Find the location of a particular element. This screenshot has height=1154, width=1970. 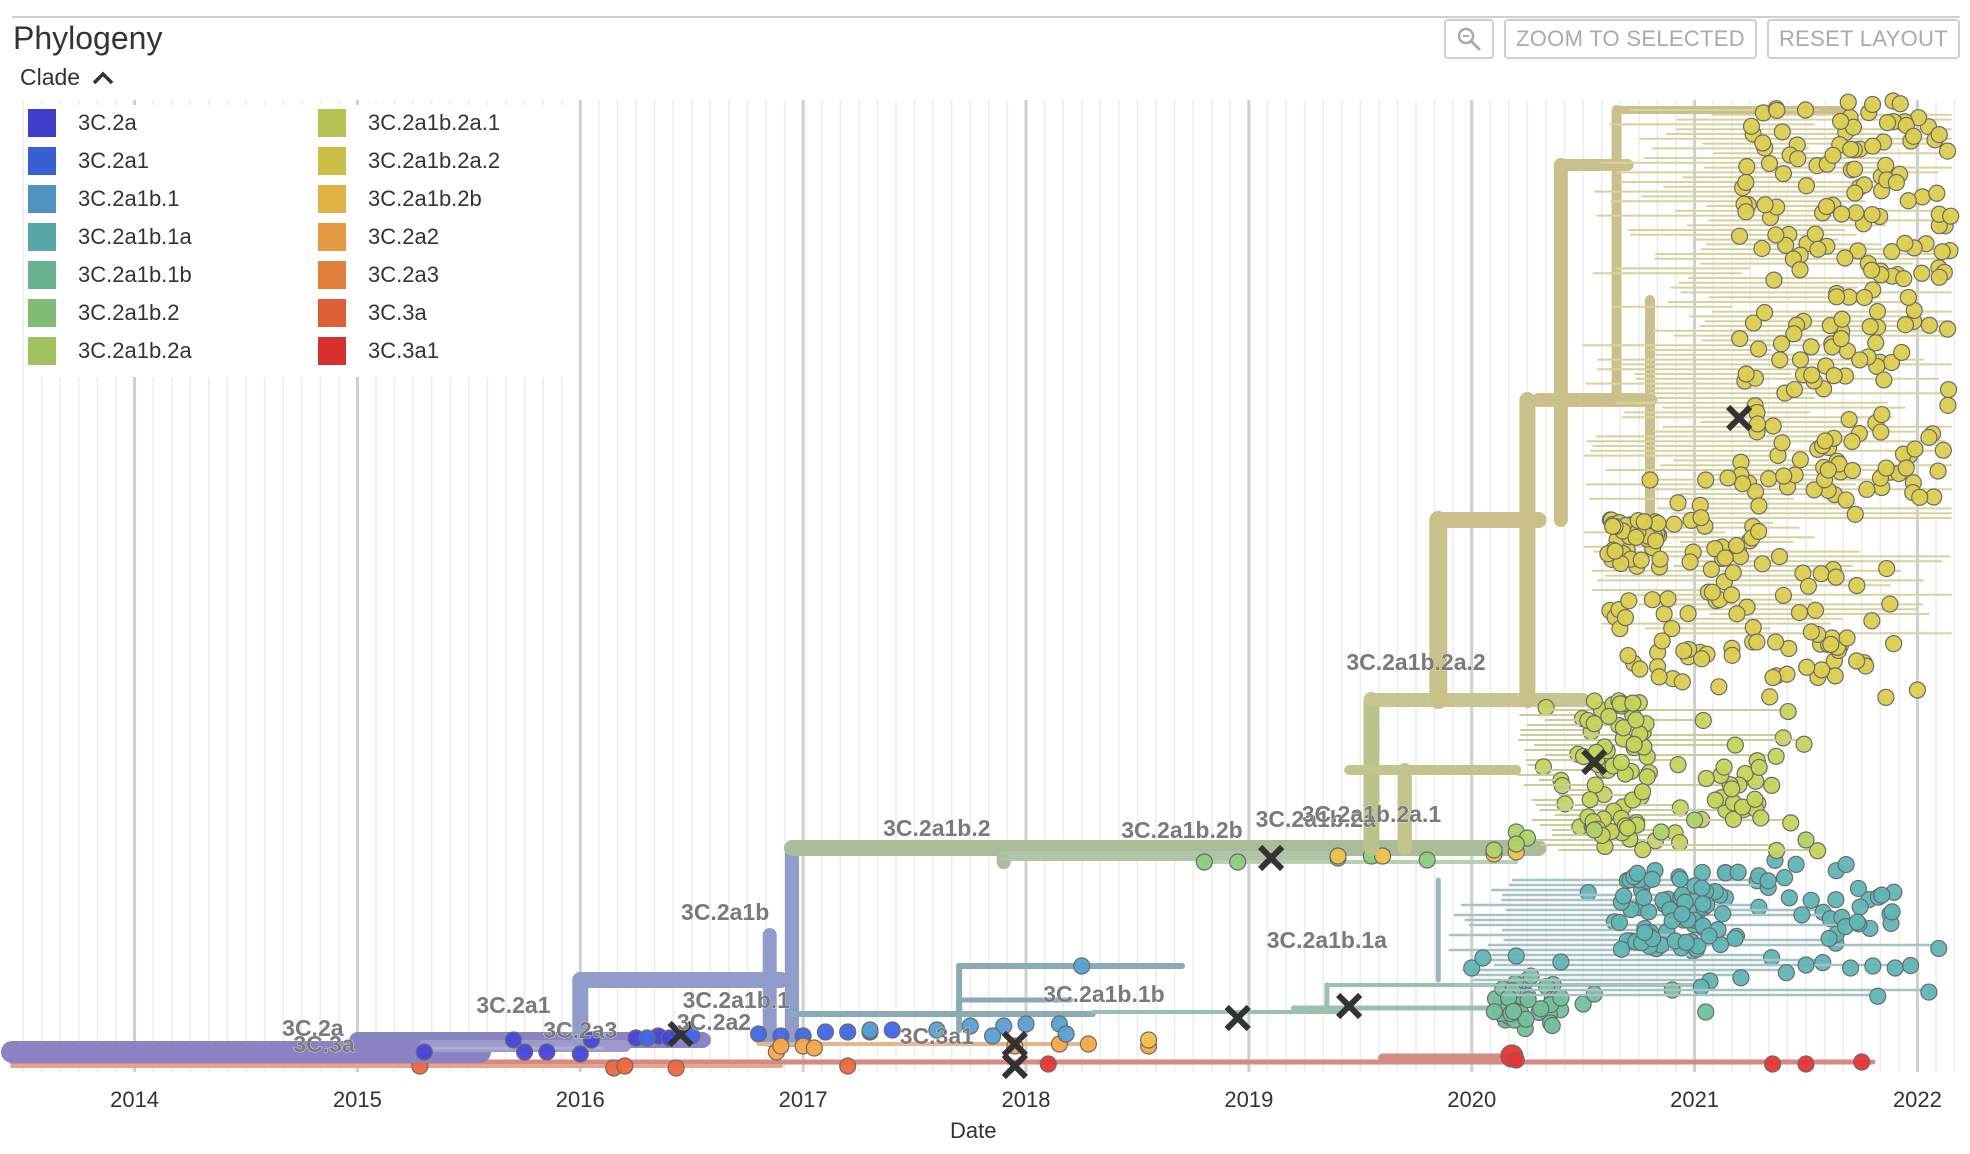

legend-item: 3C.2a2 is located at coordinates (378, 237).